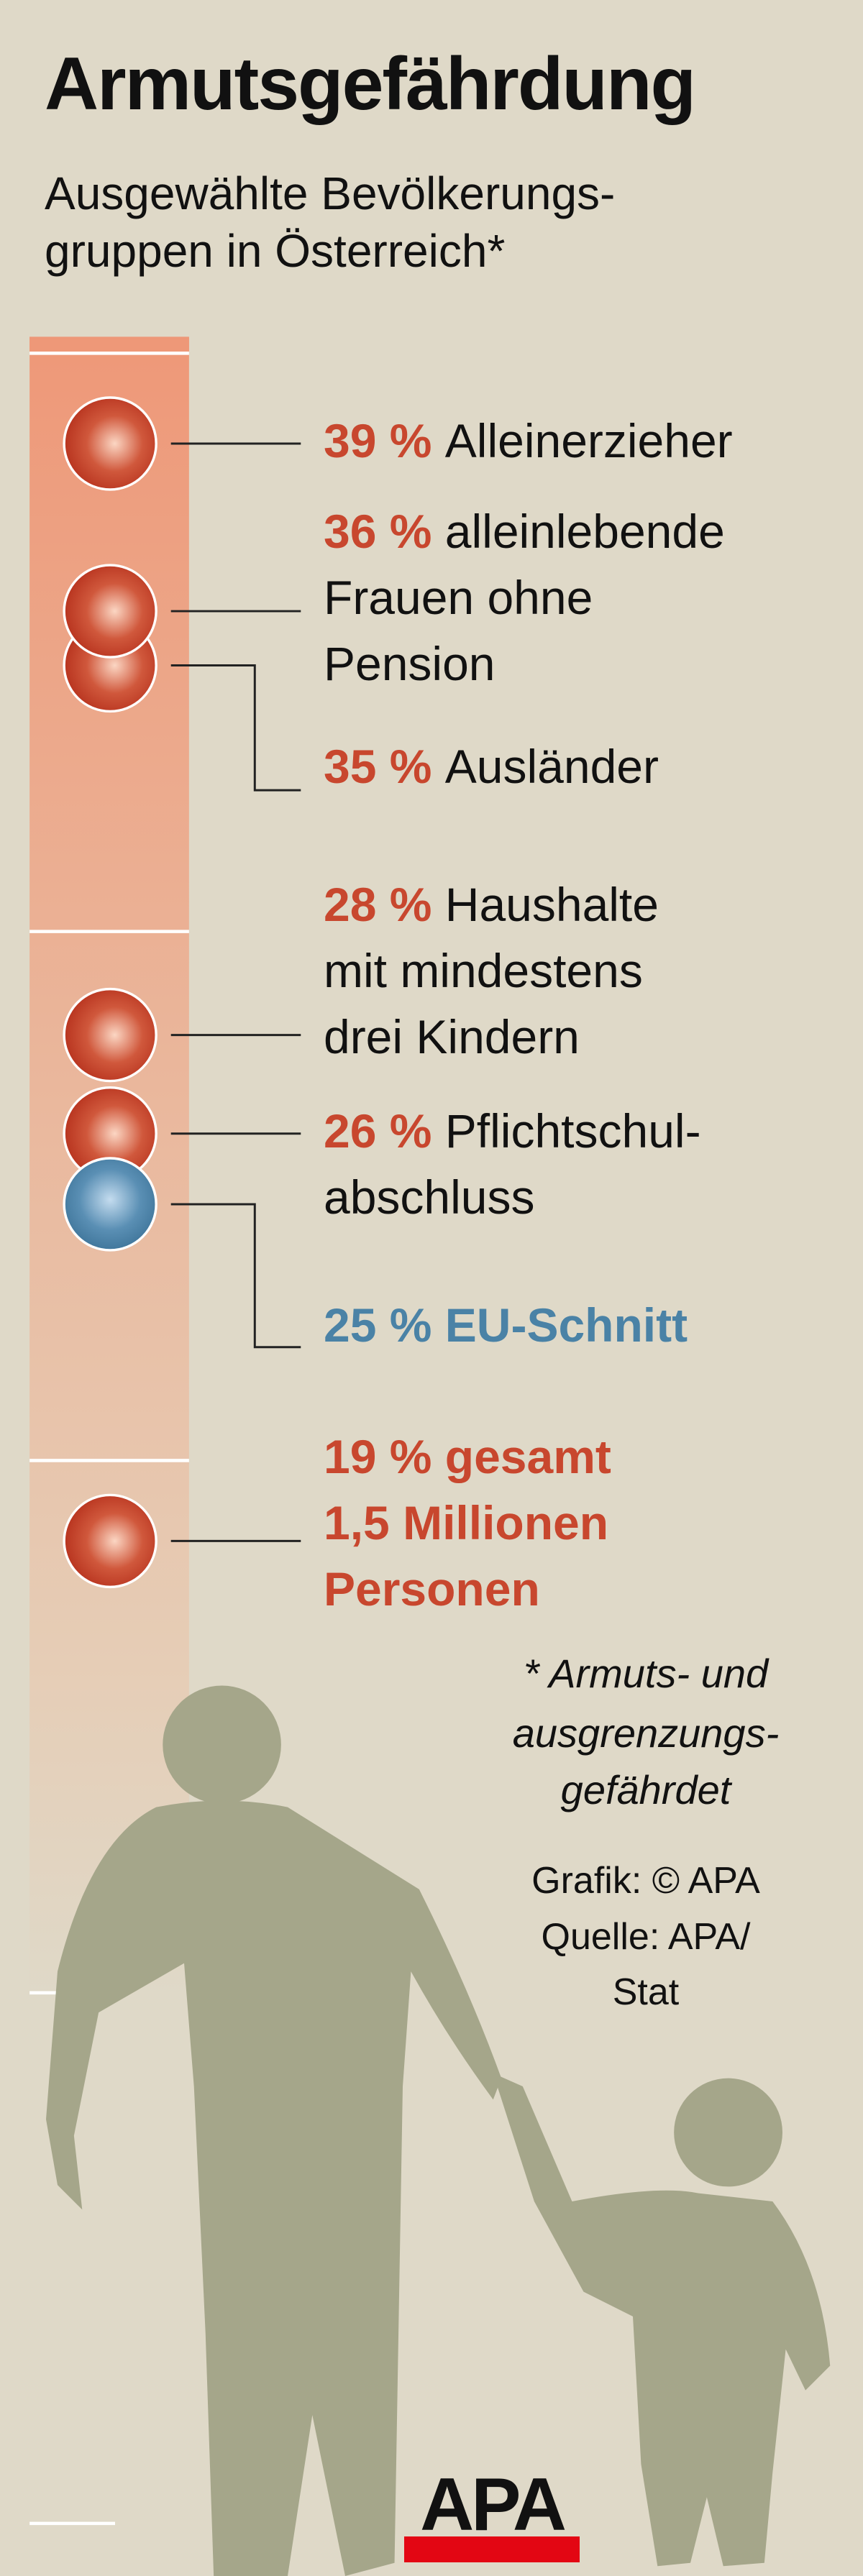 This screenshot has width=863, height=2576. I want to click on footnote-line-2: ausgrenzungs-, so click(646, 1733).